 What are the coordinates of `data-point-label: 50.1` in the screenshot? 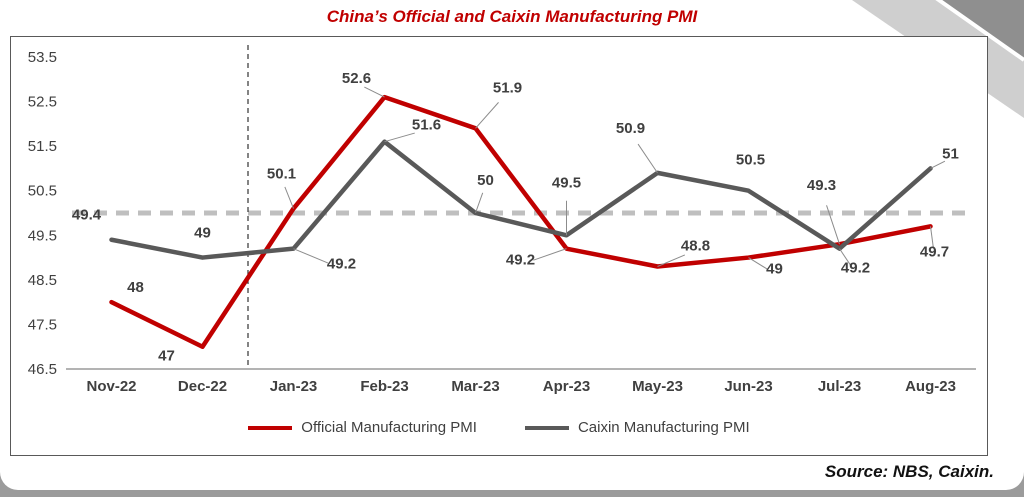 It's located at (281, 174).